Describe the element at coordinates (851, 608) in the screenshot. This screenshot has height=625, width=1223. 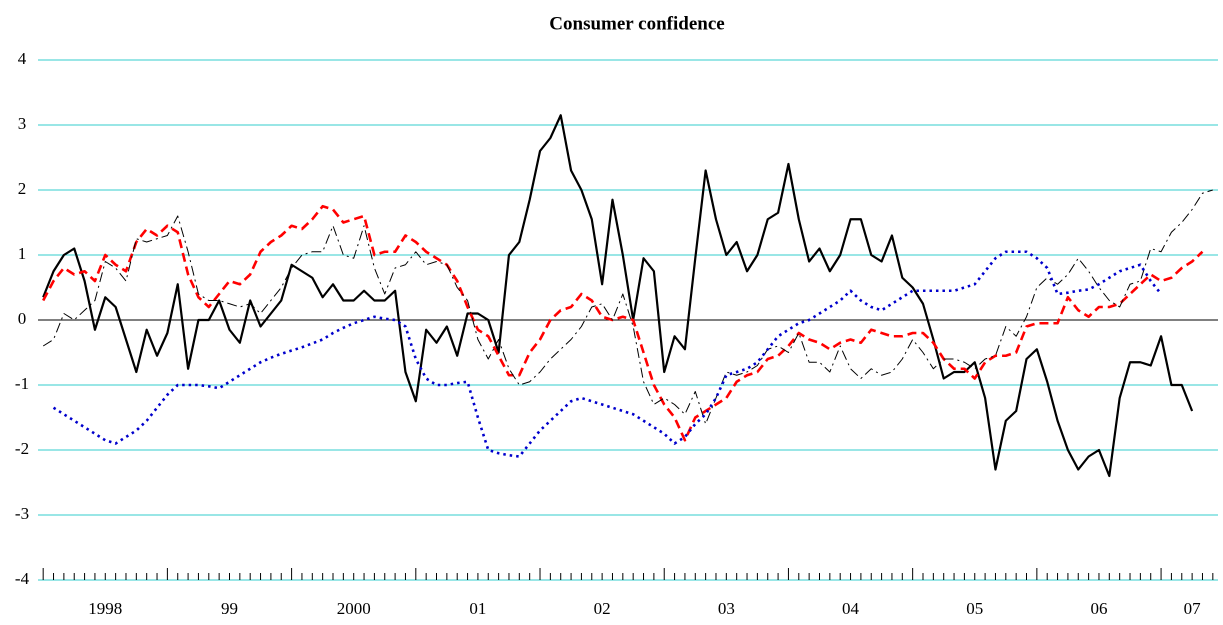
I see `x-tick-label: 04` at that location.